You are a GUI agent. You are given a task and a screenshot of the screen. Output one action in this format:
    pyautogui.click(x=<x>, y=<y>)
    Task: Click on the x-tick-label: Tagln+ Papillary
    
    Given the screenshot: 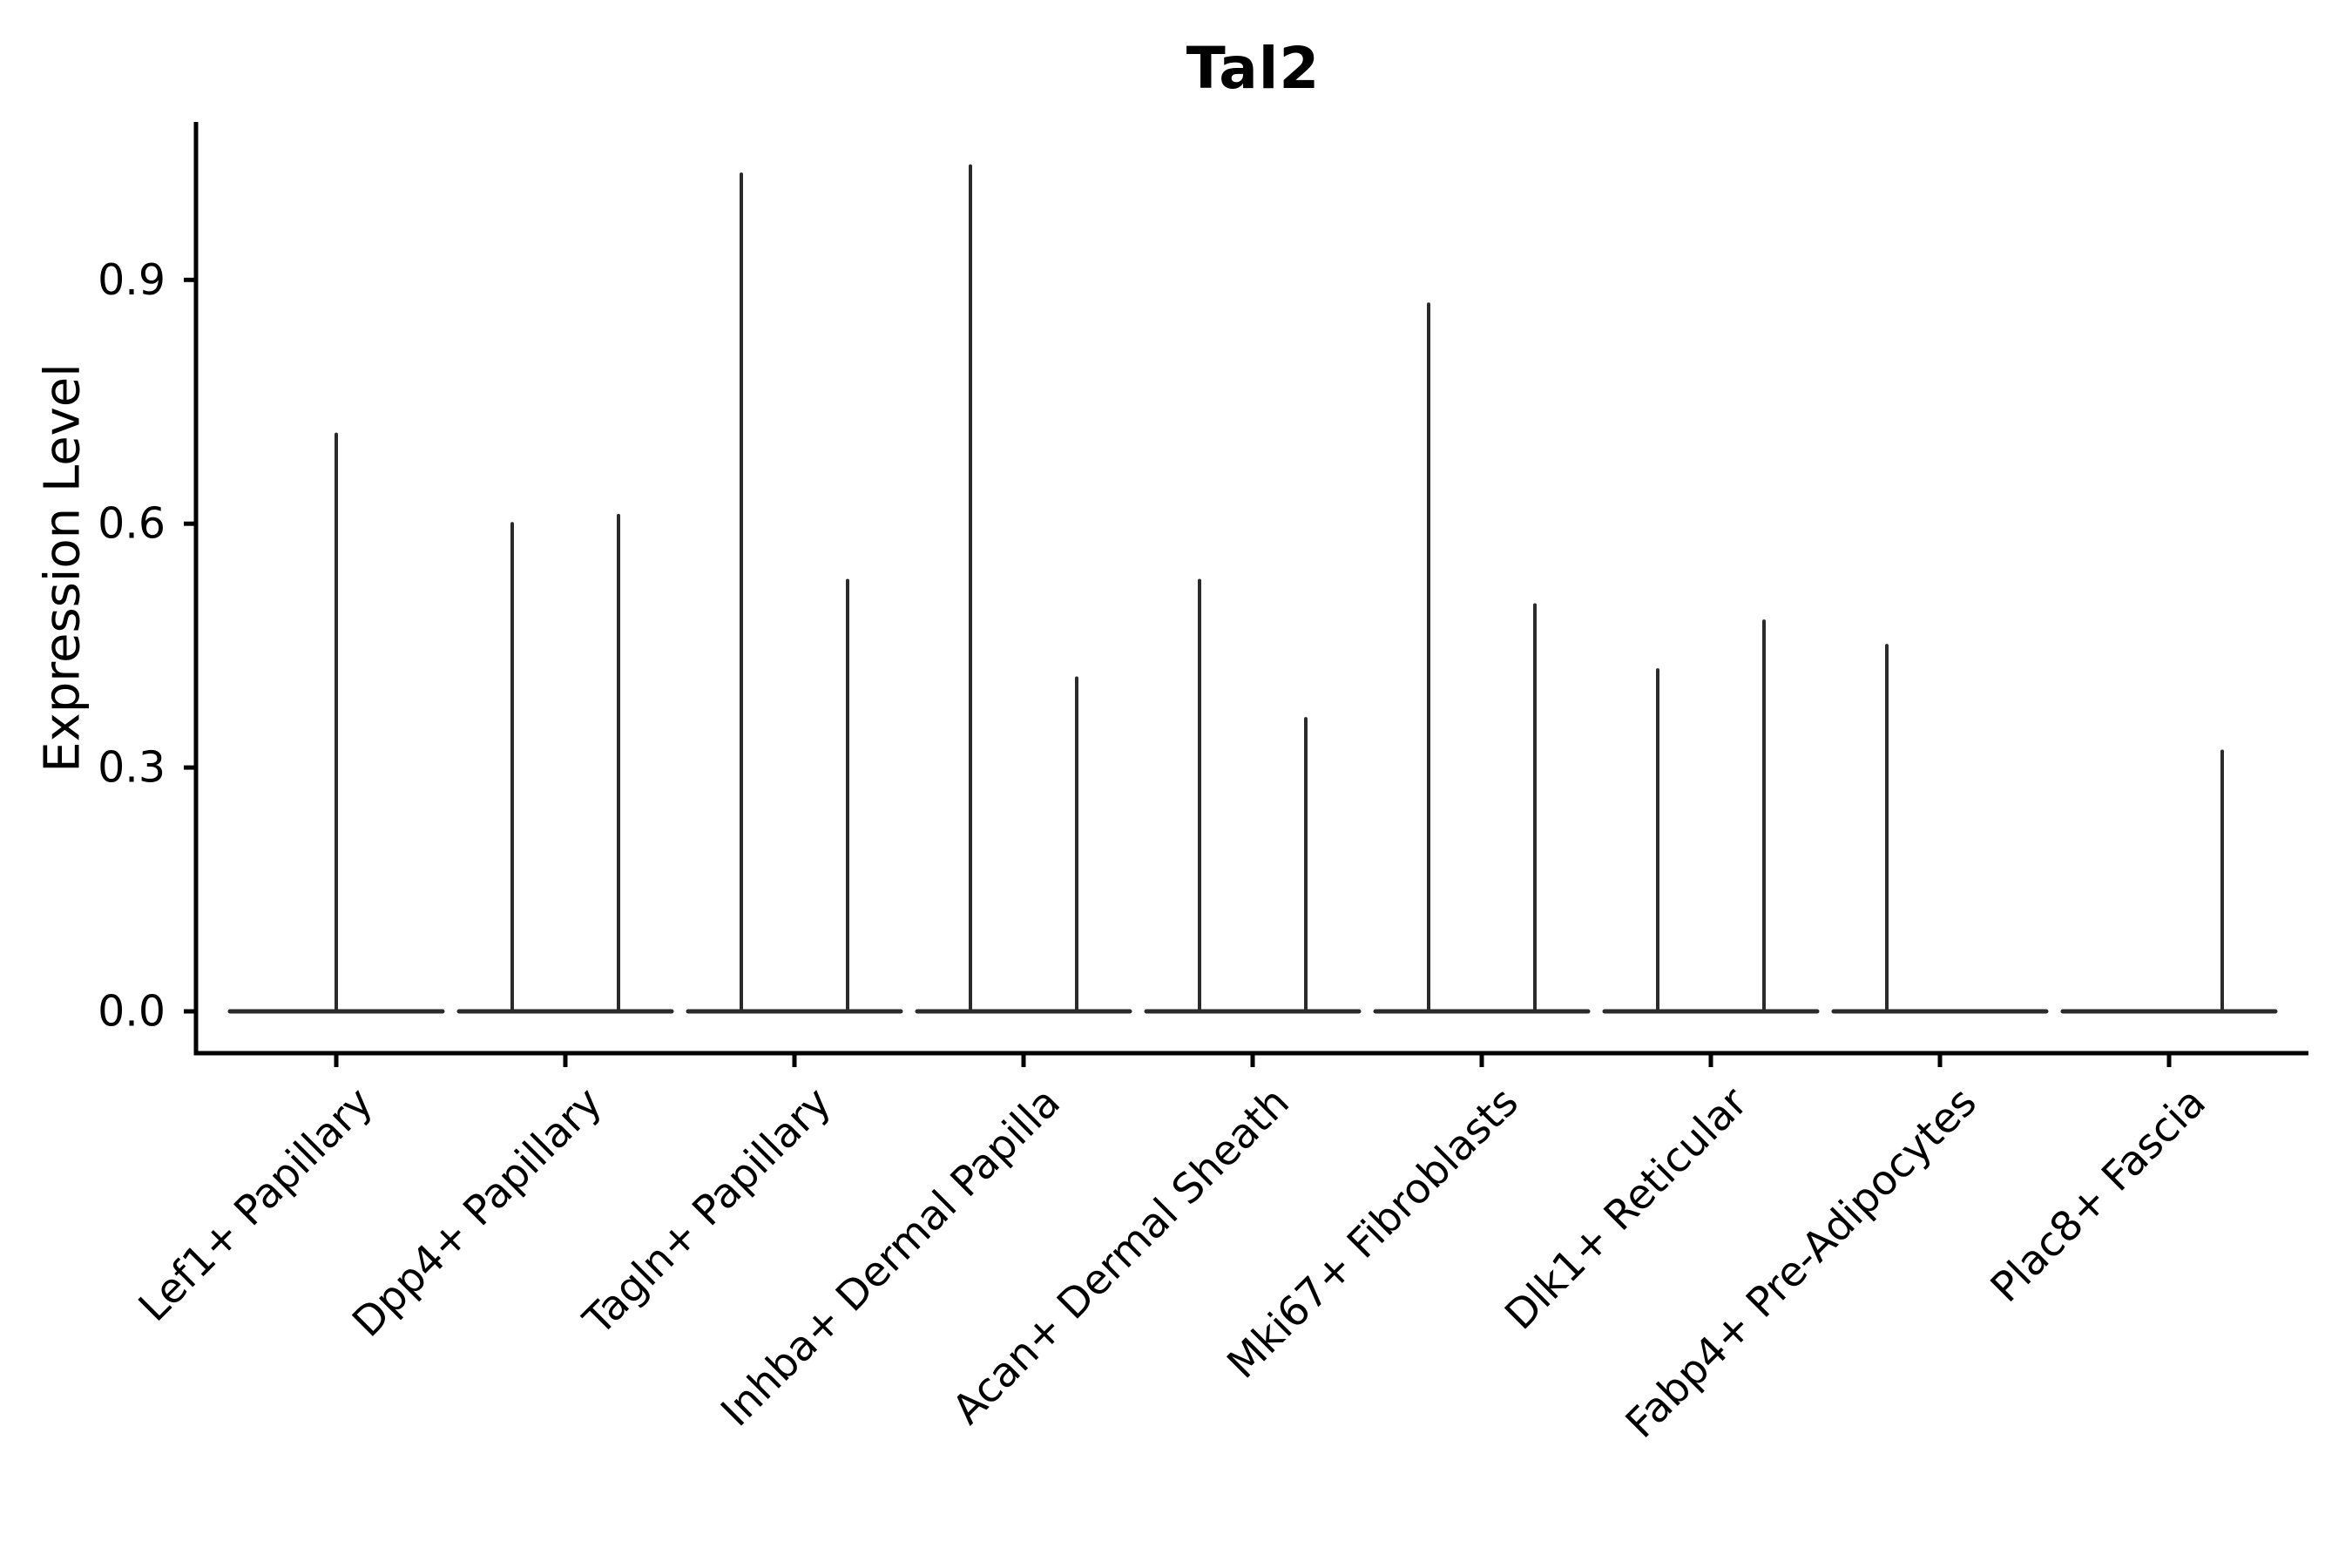 What is the action you would take?
    pyautogui.click(x=707, y=1211)
    